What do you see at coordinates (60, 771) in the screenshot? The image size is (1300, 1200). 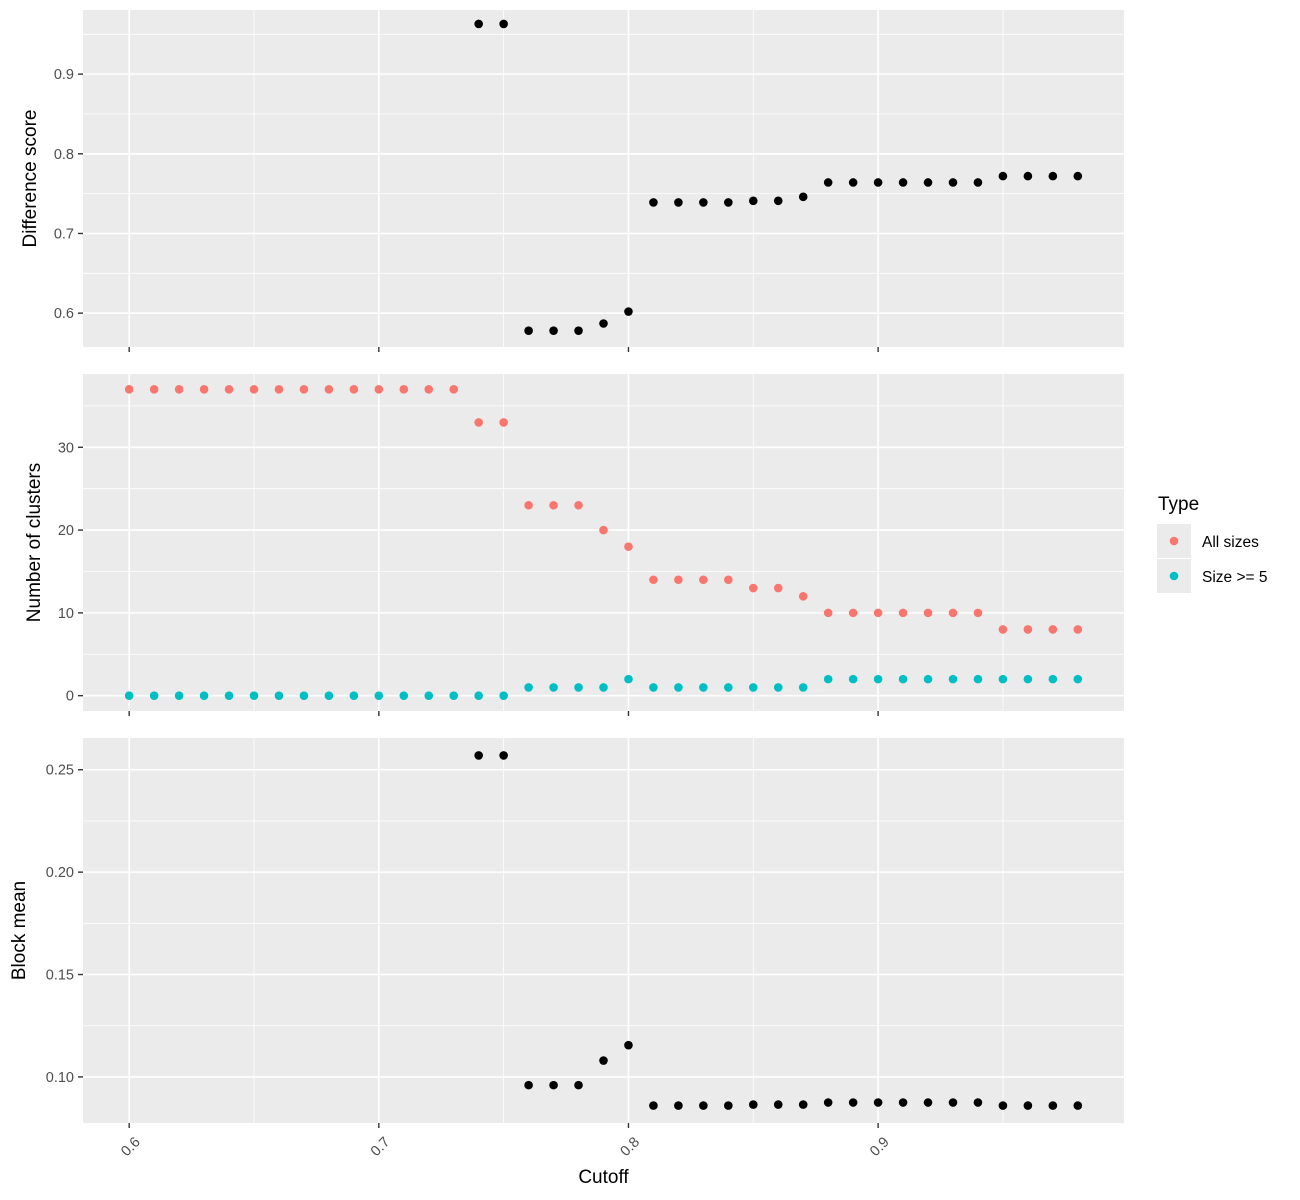 I see `y-tick-label: 0.25` at bounding box center [60, 771].